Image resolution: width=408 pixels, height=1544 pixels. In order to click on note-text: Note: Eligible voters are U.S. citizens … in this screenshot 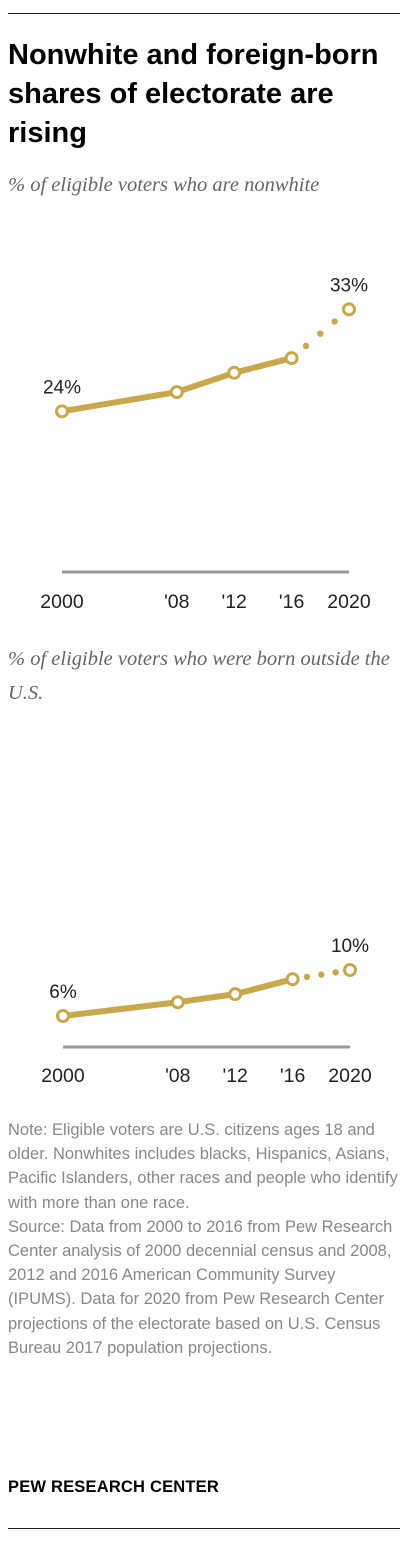, I will do `click(203, 1166)`.